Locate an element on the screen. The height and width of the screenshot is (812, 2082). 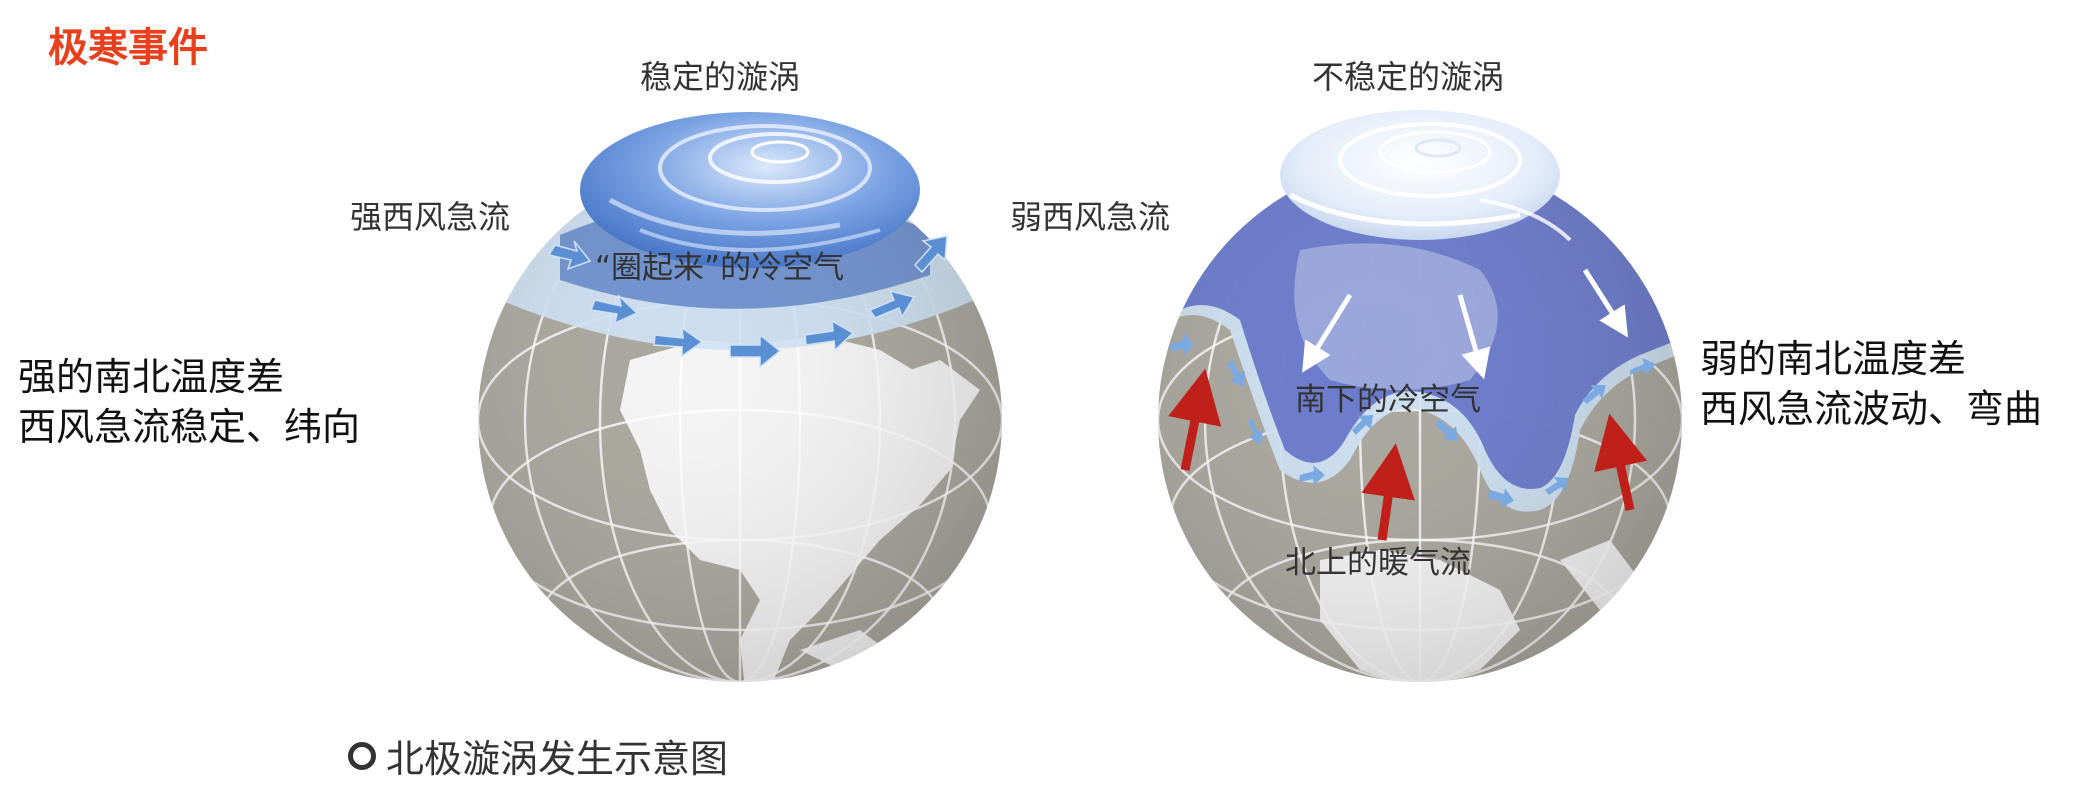
northward-warm-arrows is located at coordinates (1408, 454).